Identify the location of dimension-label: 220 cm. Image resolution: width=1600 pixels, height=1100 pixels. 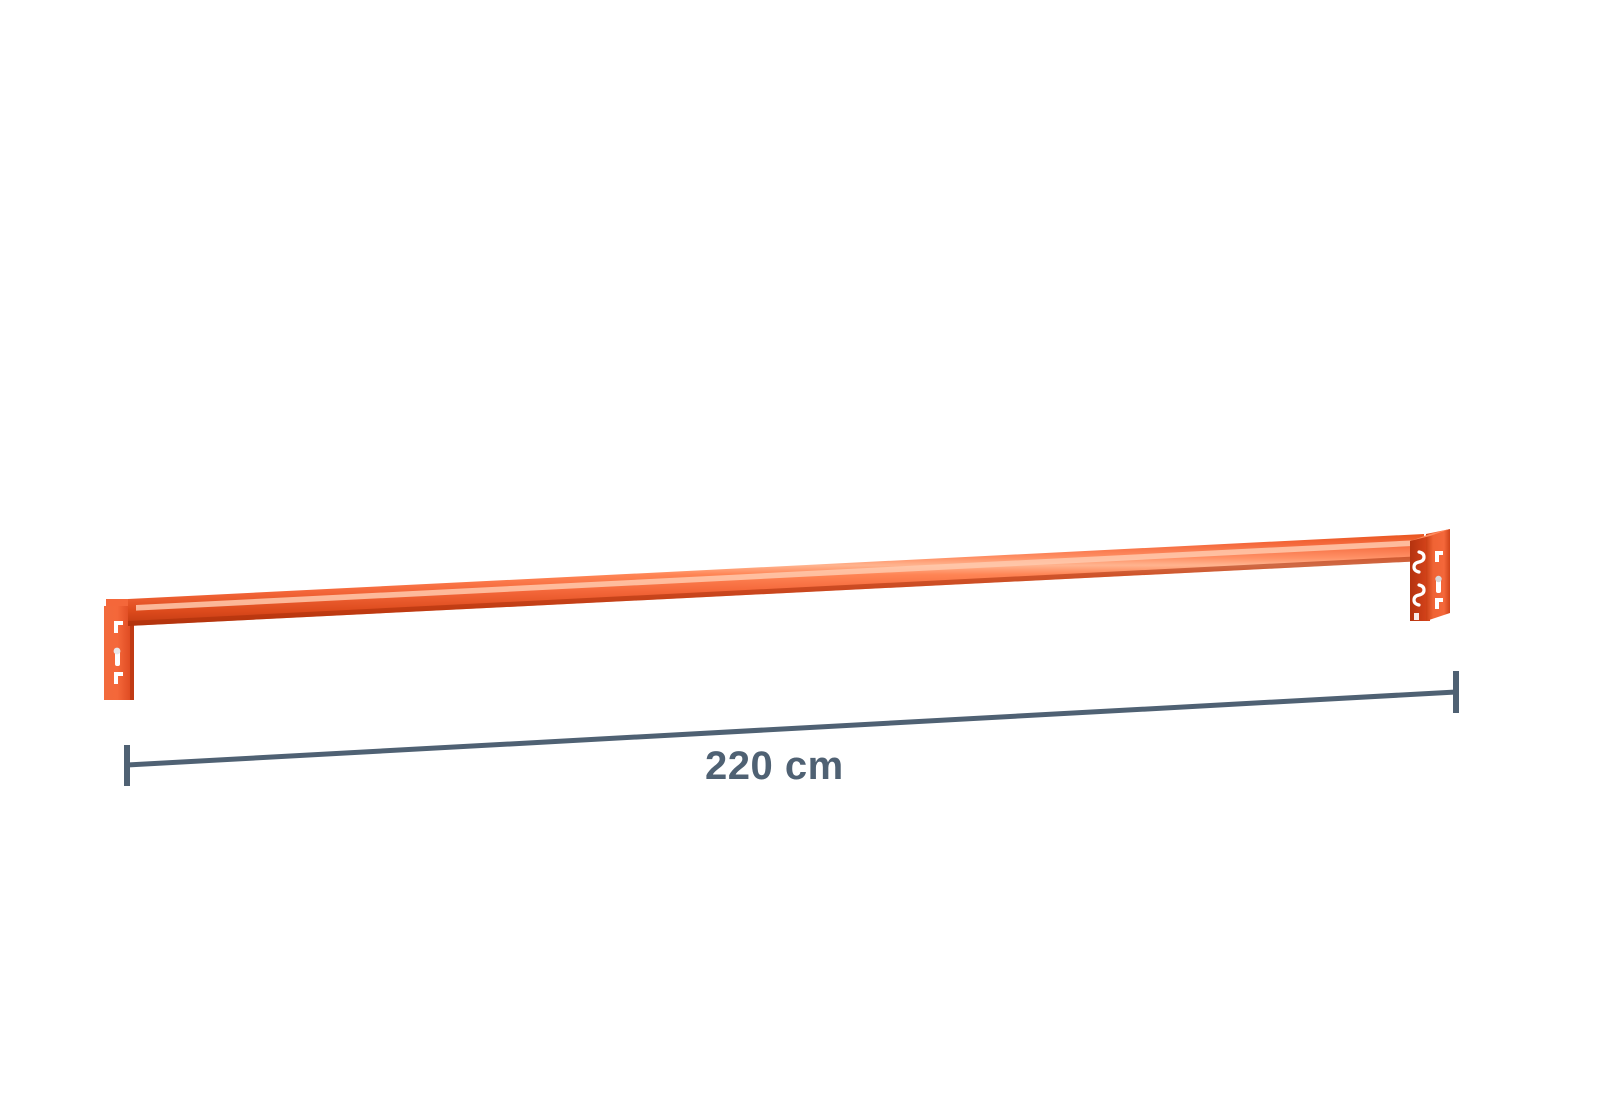
(774, 766).